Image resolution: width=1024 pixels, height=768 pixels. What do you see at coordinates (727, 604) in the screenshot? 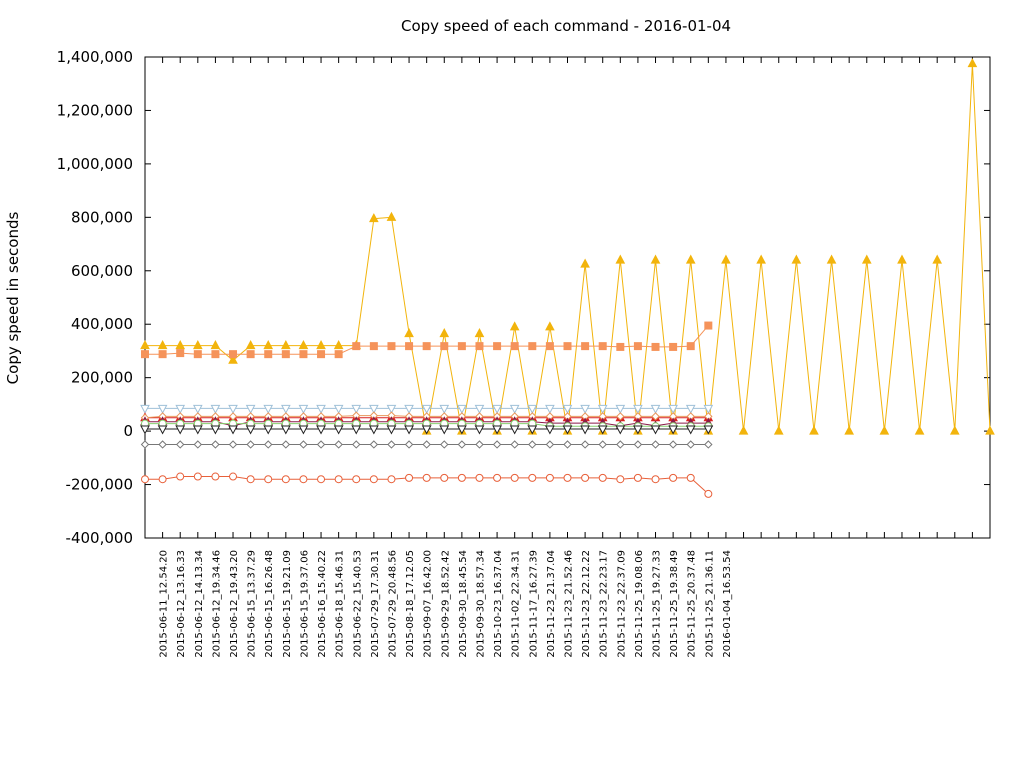
I see `x-tick-label: 2016-01-04_16.53.54` at bounding box center [727, 604].